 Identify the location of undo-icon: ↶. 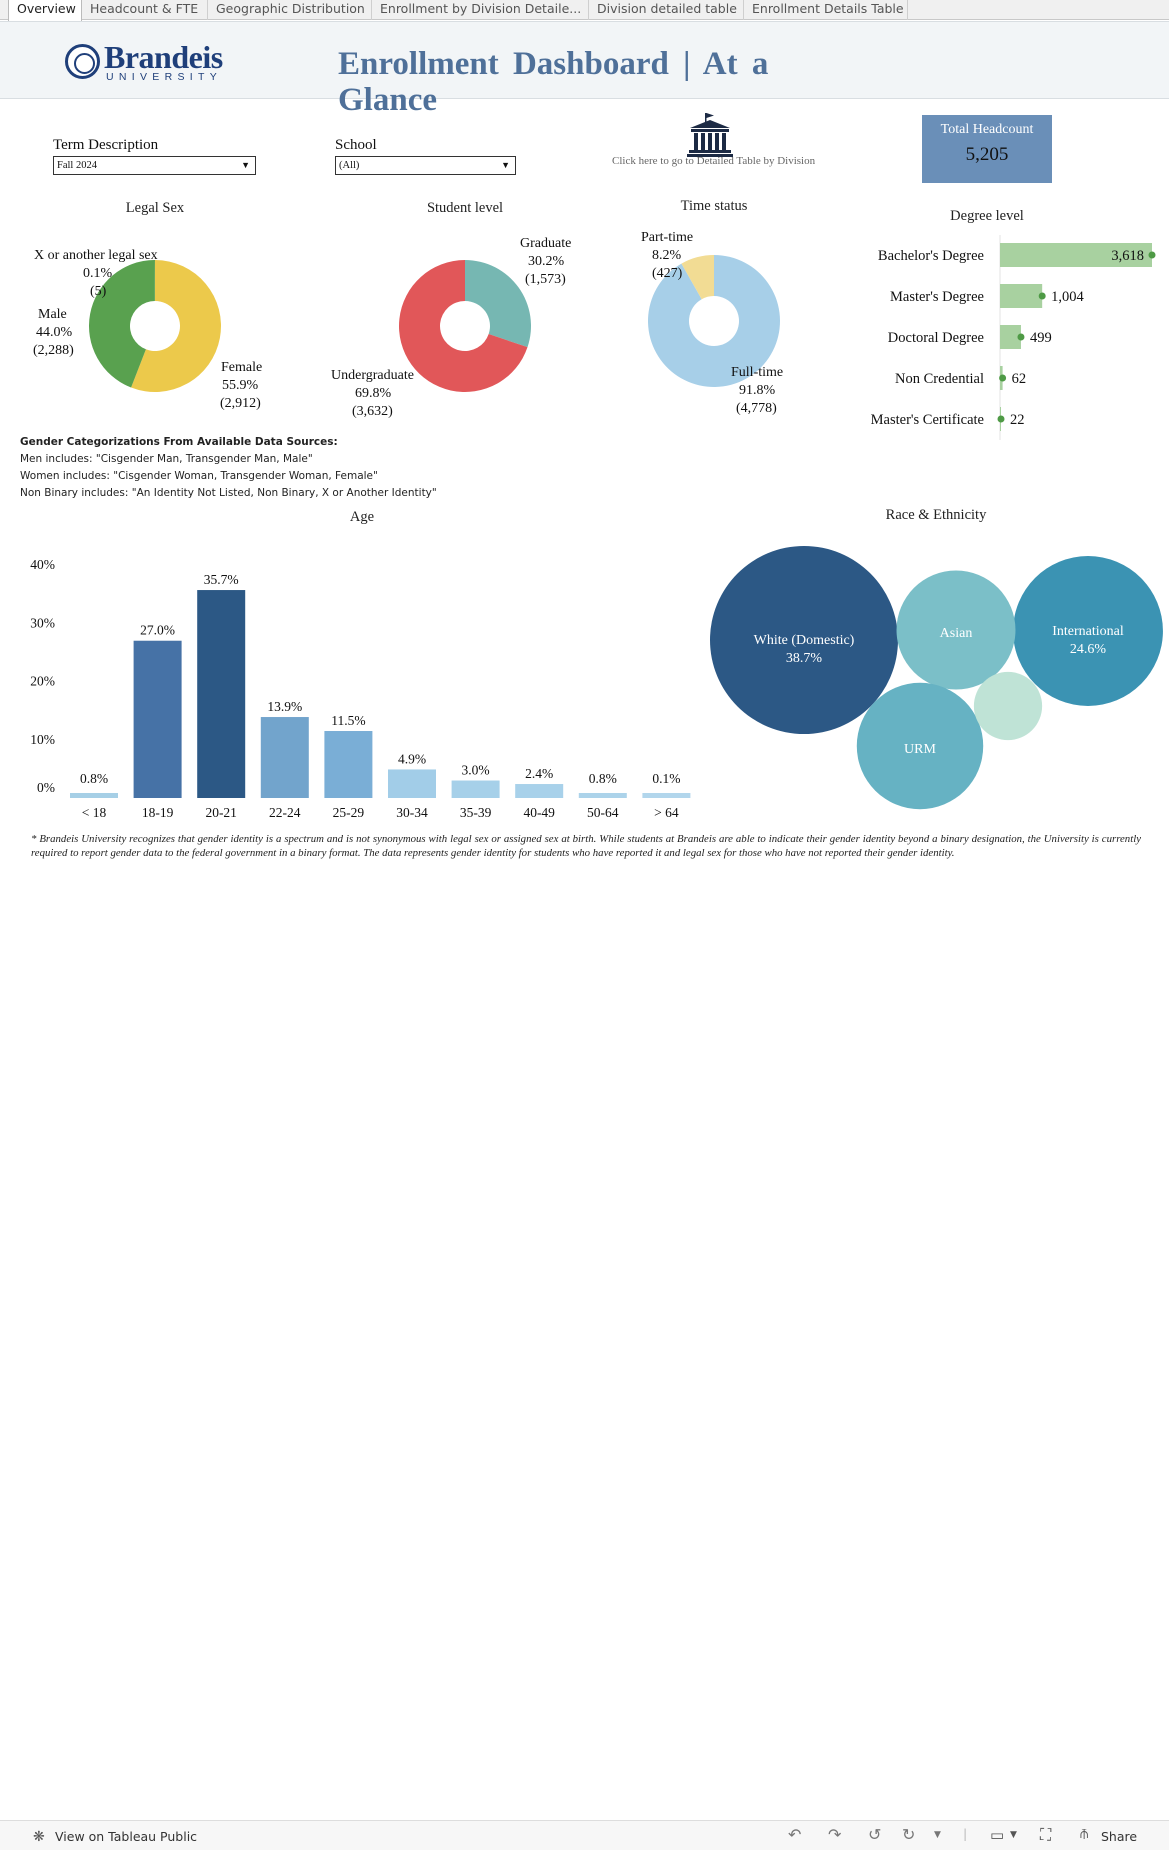
(795, 1834).